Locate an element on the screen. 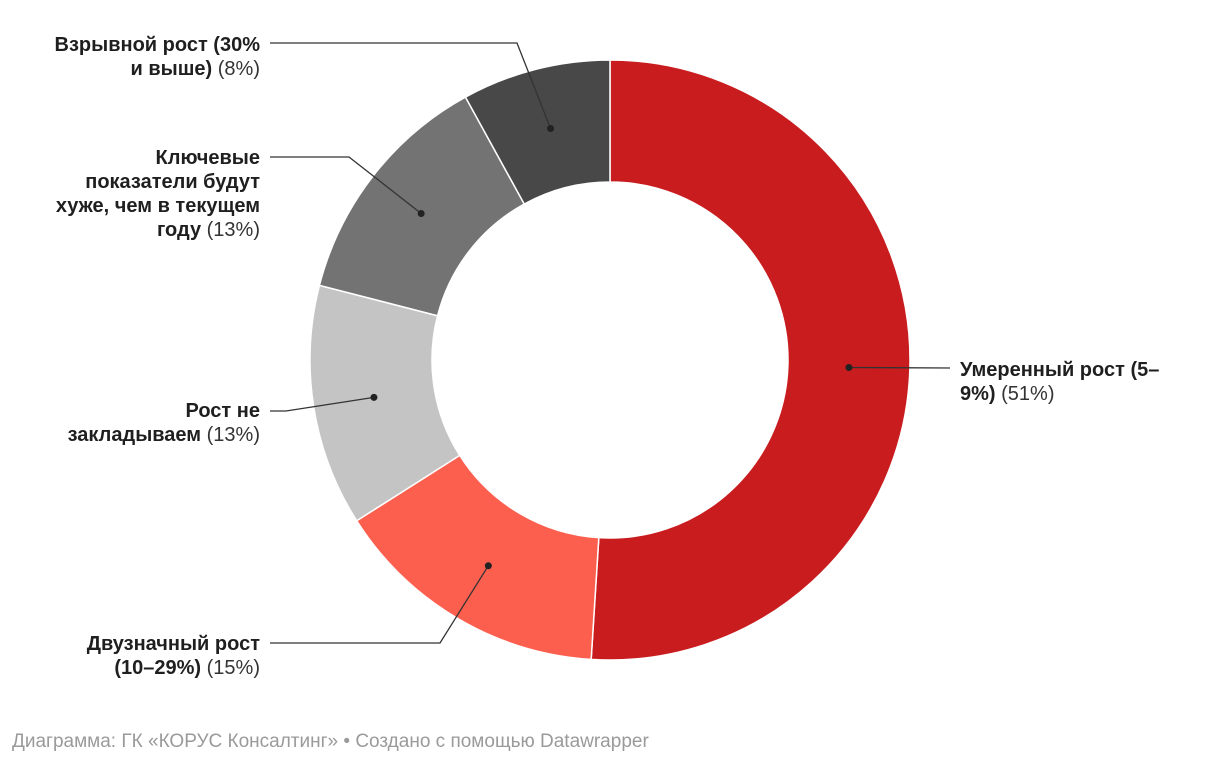 The width and height of the screenshot is (1220, 766). label-worse-line1: Ключевые is located at coordinates (207, 158).